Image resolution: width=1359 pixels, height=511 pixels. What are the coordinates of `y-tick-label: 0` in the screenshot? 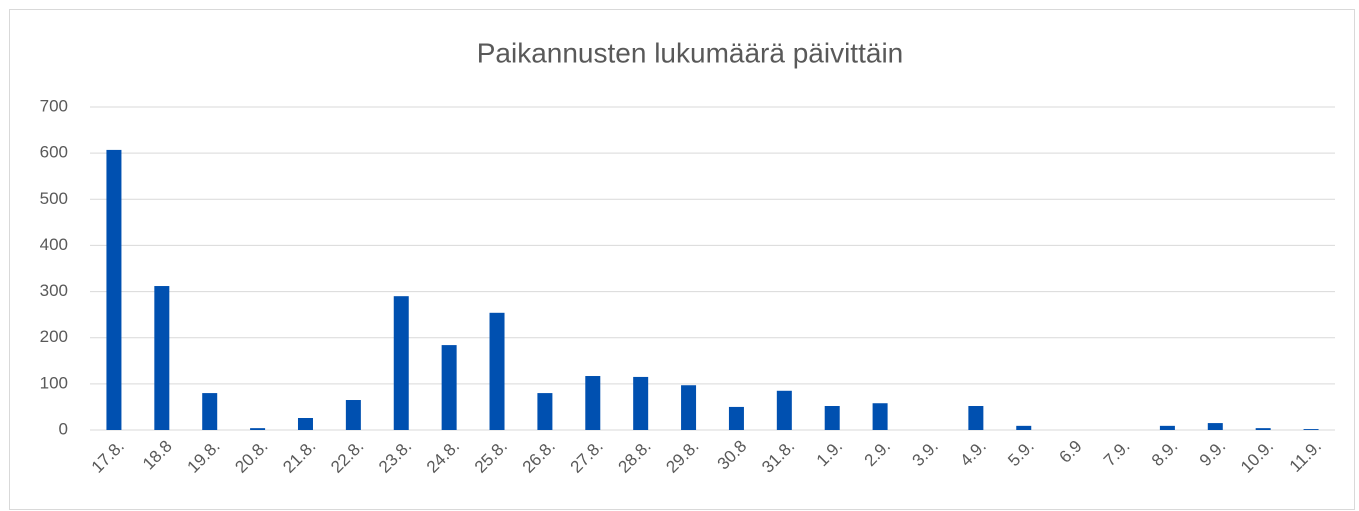 It's located at (63, 428).